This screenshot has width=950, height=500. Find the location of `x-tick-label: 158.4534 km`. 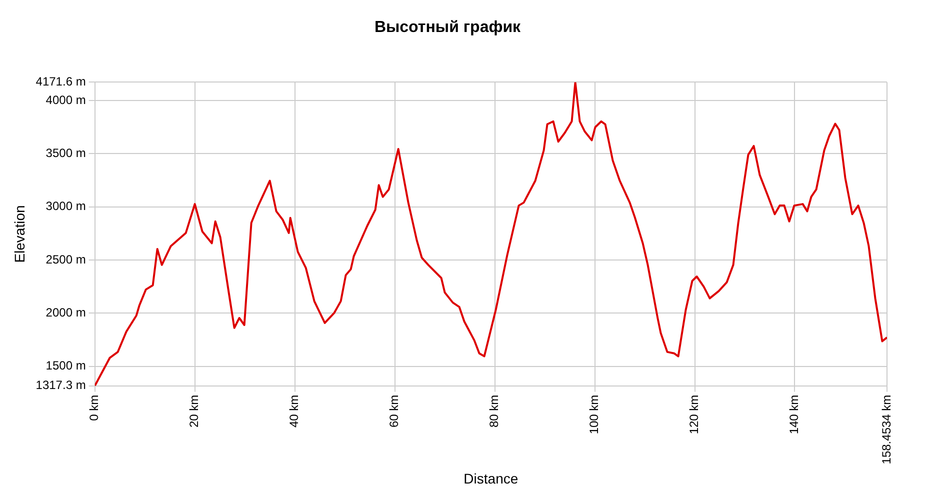

x-tick-label: 158.4534 km is located at coordinates (886, 429).